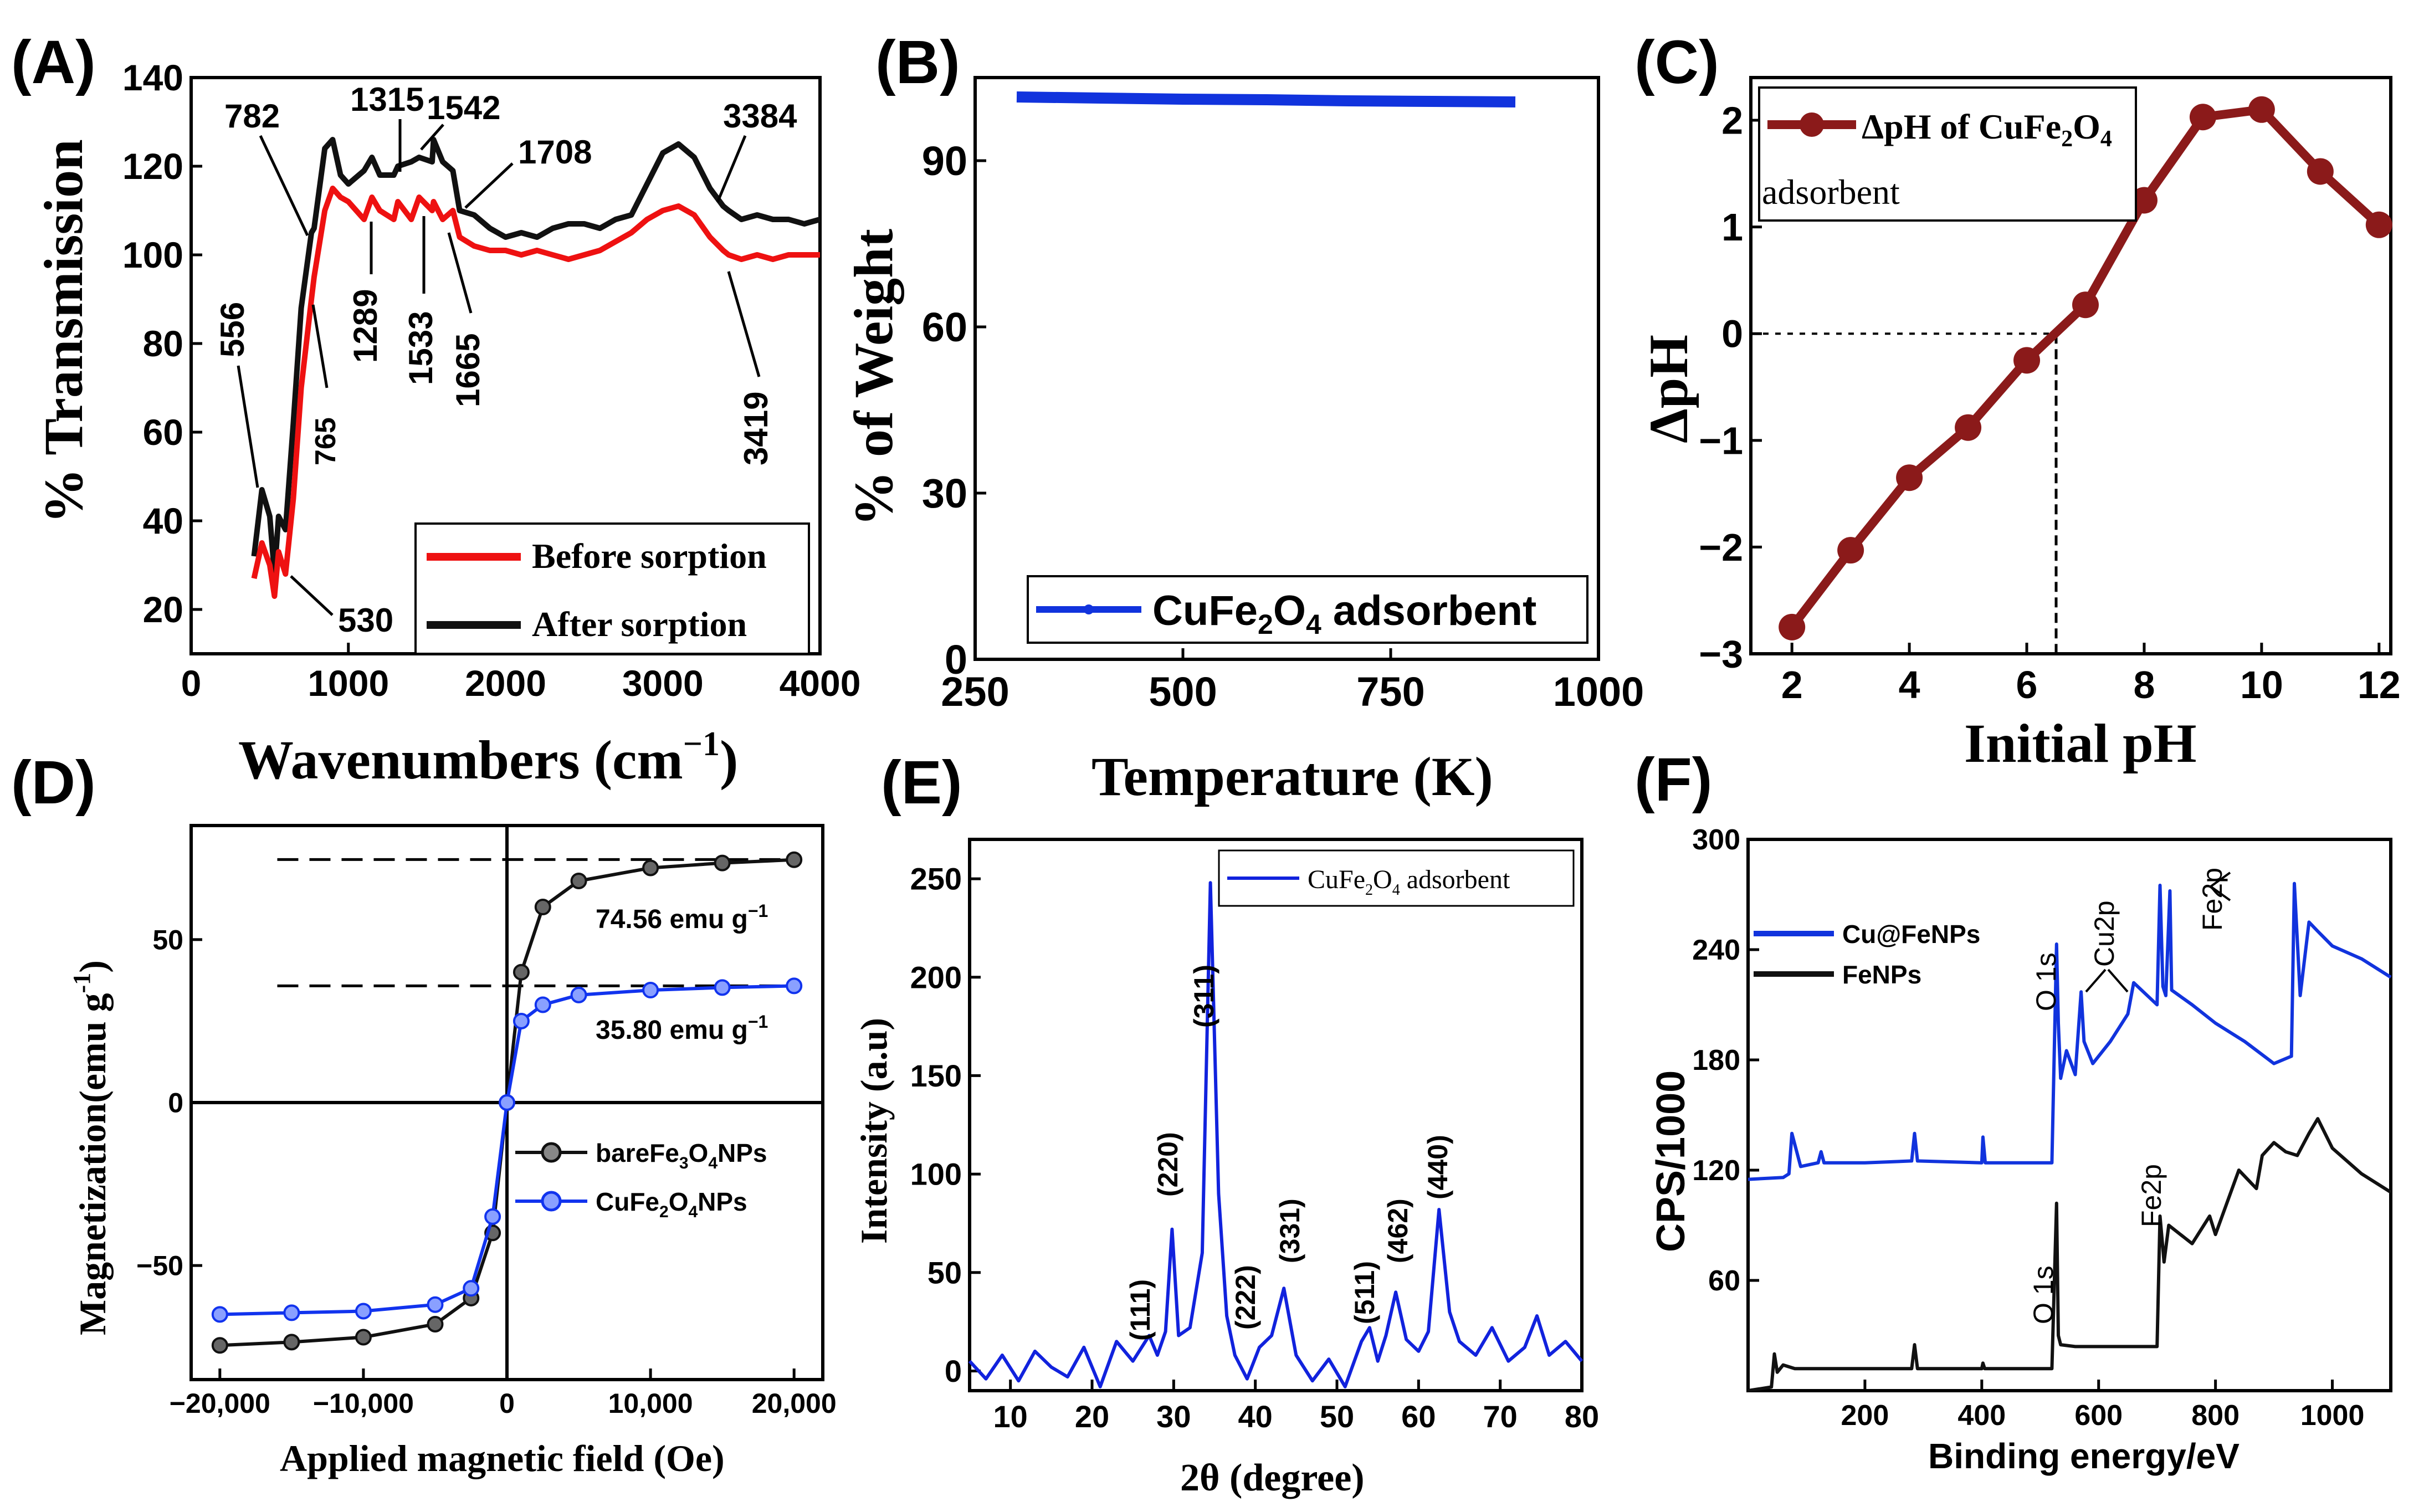  What do you see at coordinates (1283, 427) in the screenshot?
I see `panel-b-ticks: 250 500 750 1000 0 30 60 90` at bounding box center [1283, 427].